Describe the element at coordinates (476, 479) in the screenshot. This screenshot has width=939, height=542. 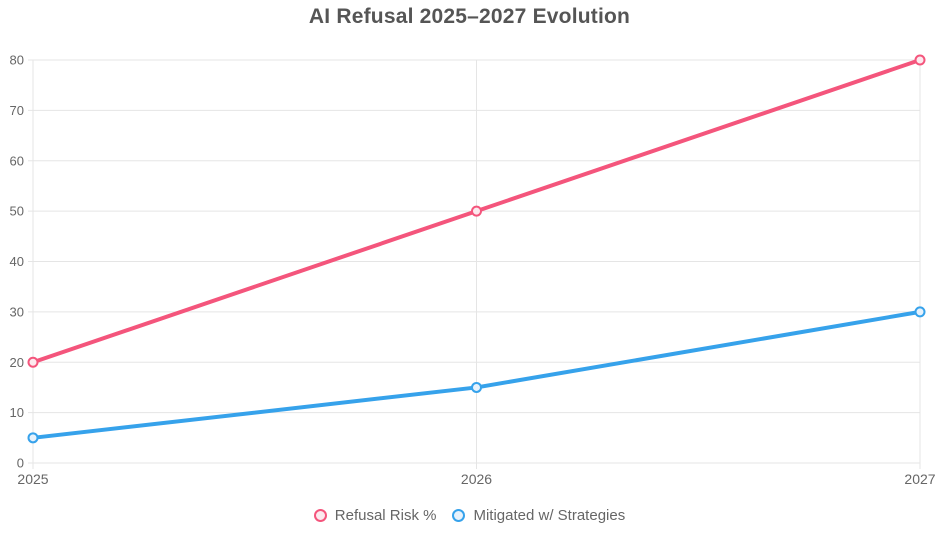
I see `x-tick-label: 2026` at that location.